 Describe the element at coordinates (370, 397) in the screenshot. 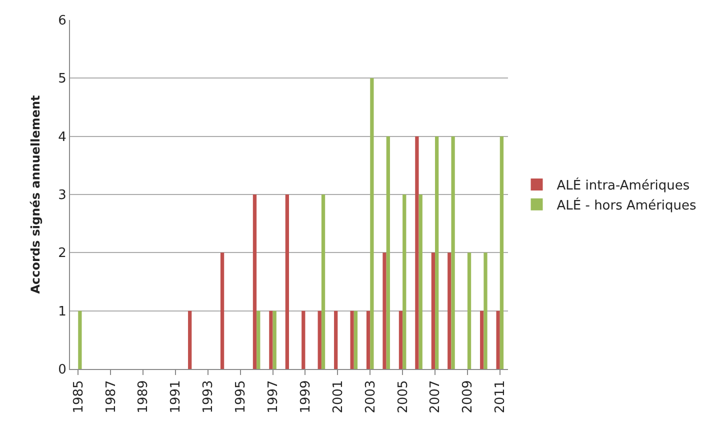

I see `x-tick-label: 2003` at that location.